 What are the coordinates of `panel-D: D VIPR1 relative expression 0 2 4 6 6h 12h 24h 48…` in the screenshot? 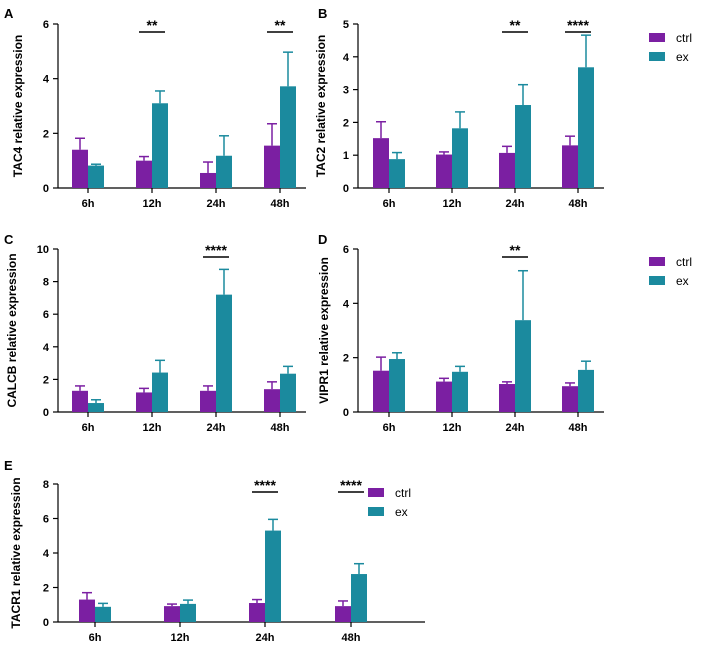 It's located at (460, 333).